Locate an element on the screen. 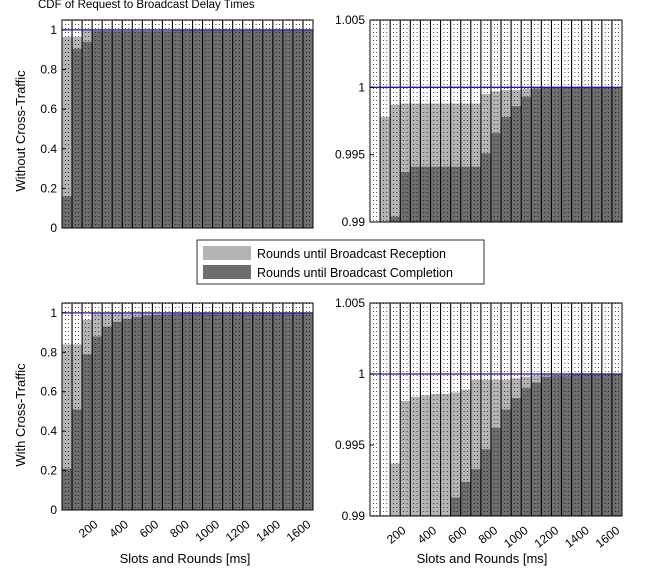  y-tick-label: 1.005 is located at coordinates (350, 20).